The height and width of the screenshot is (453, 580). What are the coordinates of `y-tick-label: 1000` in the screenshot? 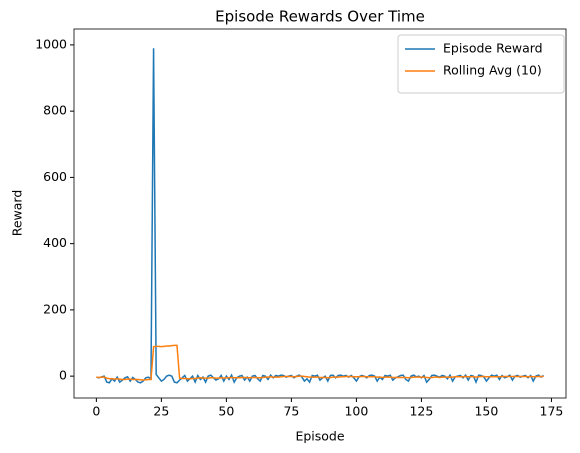 It's located at (51, 43).